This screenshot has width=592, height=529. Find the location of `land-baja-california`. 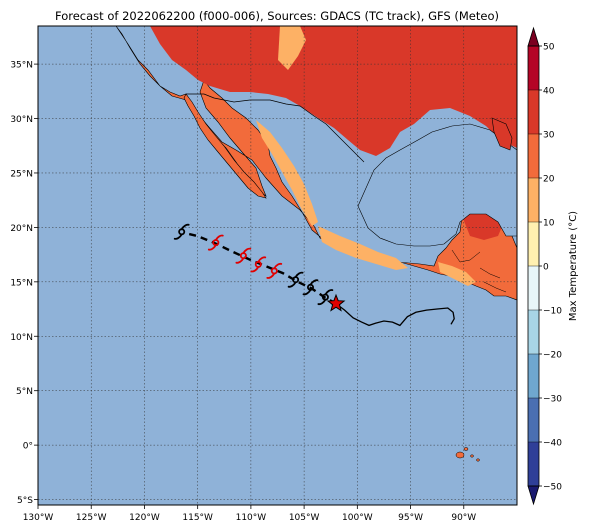

land-baja-california is located at coordinates (225, 146).